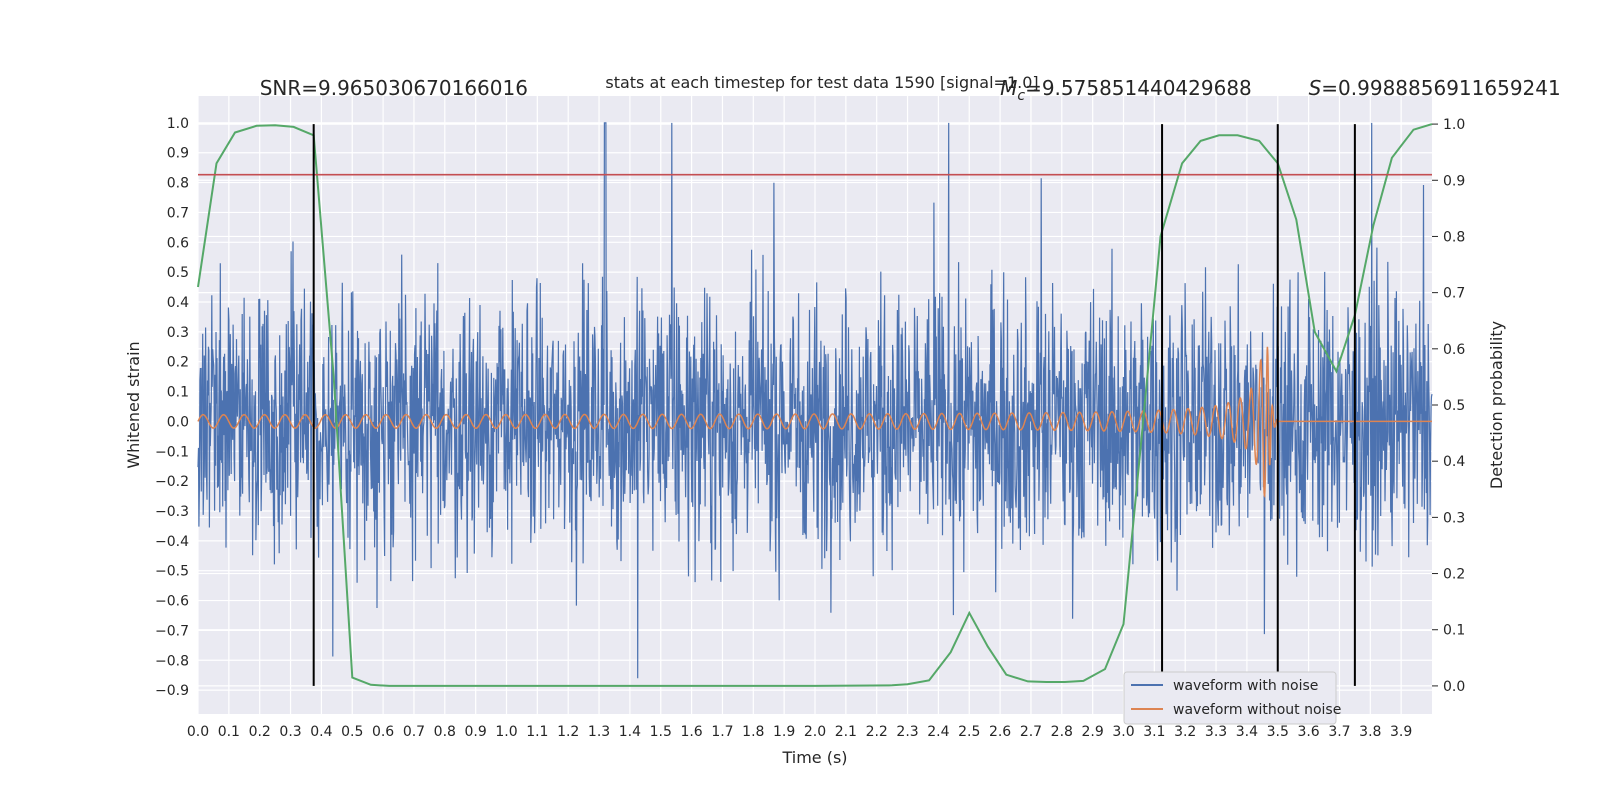 This screenshot has width=1600, height=800. What do you see at coordinates (1093, 732) in the screenshot?
I see `x-tick-label: 2.9` at bounding box center [1093, 732].